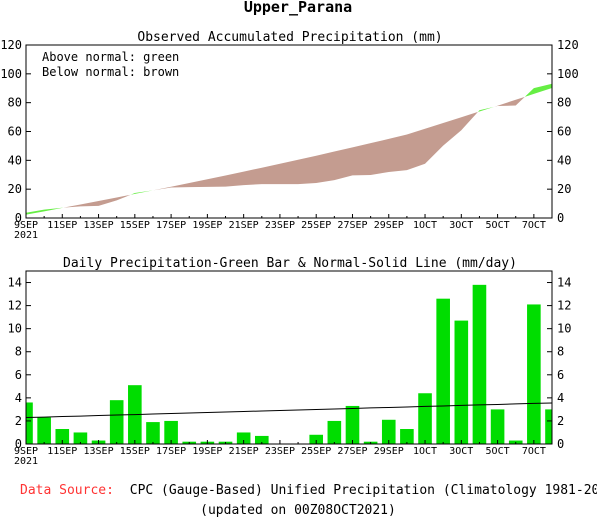  I want to click on accum-annotation-above: Above normal: green, so click(110, 57).